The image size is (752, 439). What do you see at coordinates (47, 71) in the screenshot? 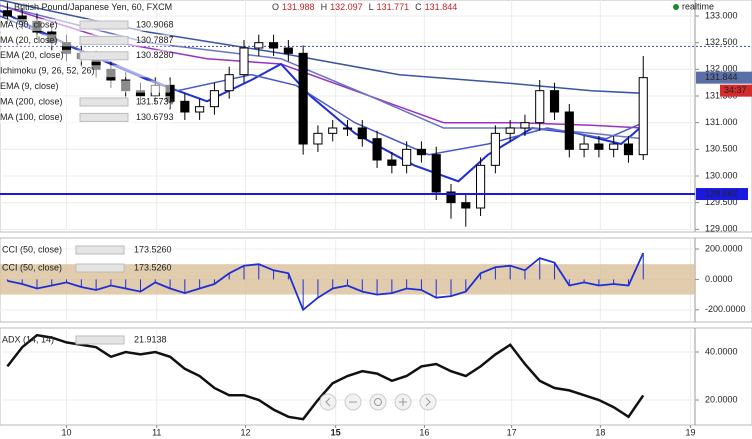
I see `legend-name: Ichimoku (9, 26, 52, 26)` at bounding box center [47, 71].